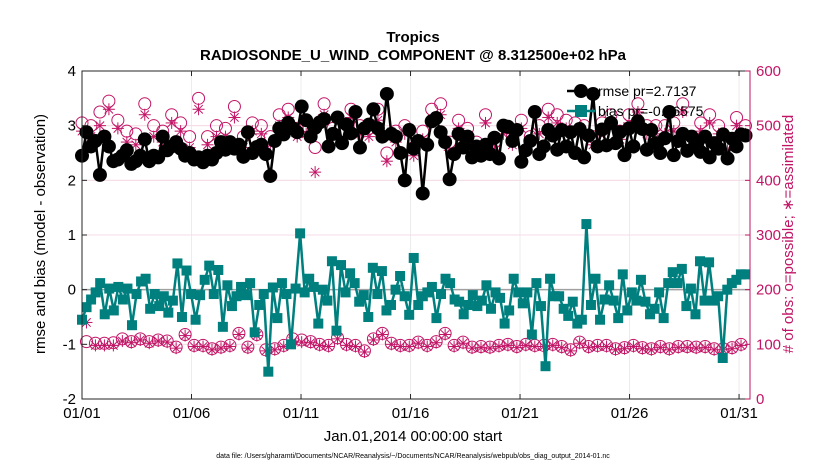 The image size is (830, 470). Describe the element at coordinates (86, 342) in the screenshot. I see `obs-possible-point` at that location.